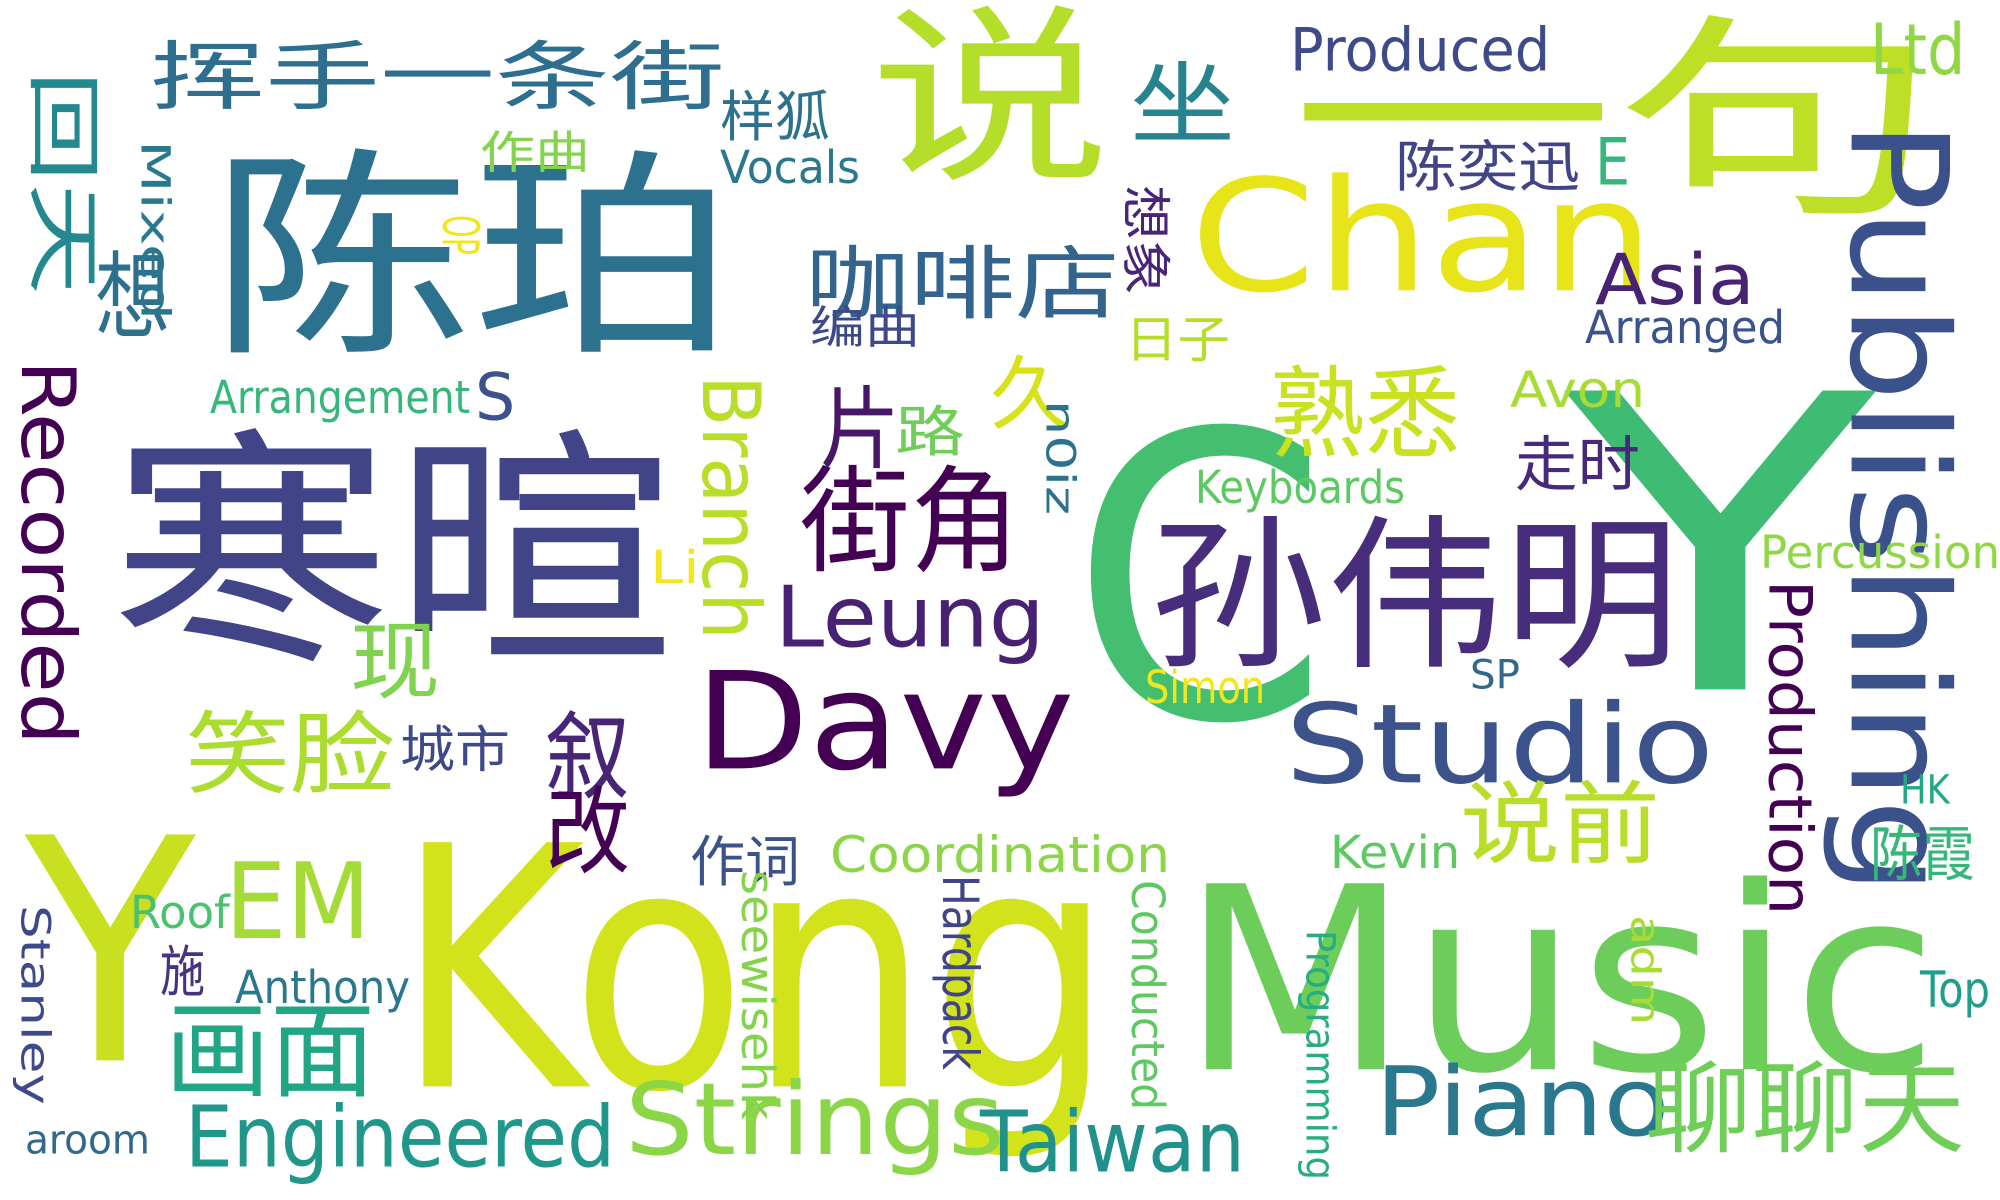 The width and height of the screenshot is (2000, 1200). What do you see at coordinates (535, 152) in the screenshot?
I see `word-zuoqu: 作曲` at bounding box center [535, 152].